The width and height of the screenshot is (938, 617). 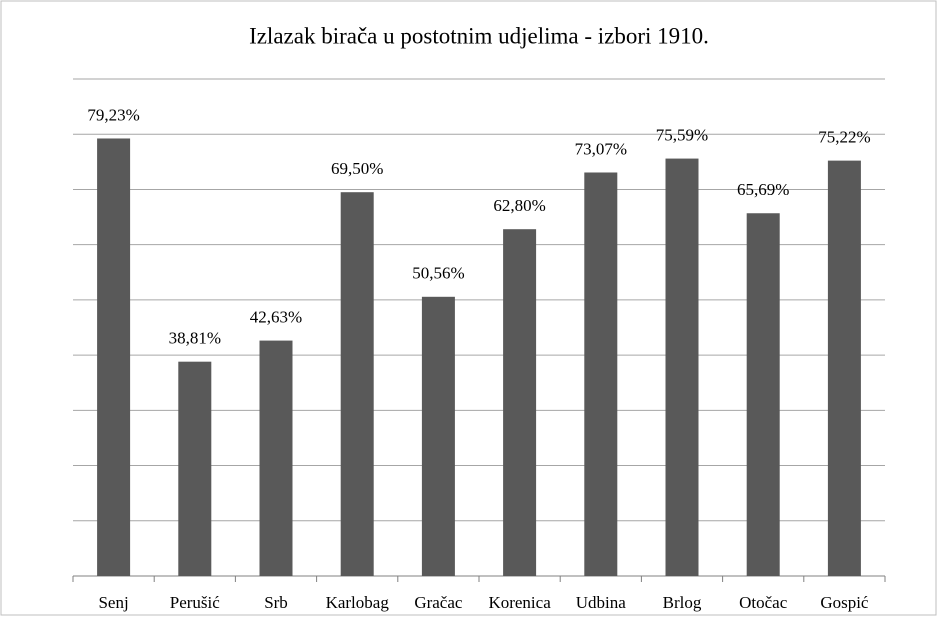 What do you see at coordinates (763, 602) in the screenshot?
I see `x-tick-label: Otočac` at bounding box center [763, 602].